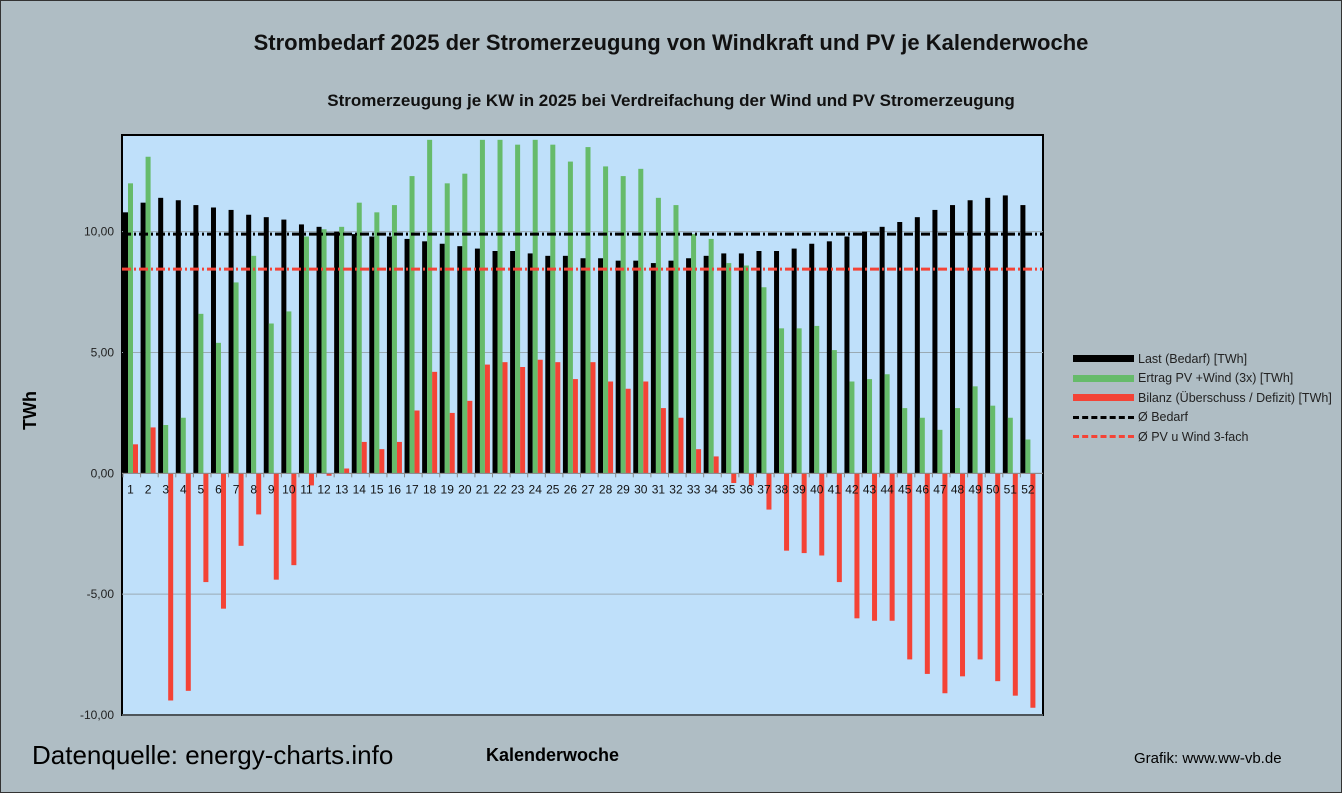  What do you see at coordinates (1011, 489) in the screenshot?
I see `x-tick-label: 51` at bounding box center [1011, 489].